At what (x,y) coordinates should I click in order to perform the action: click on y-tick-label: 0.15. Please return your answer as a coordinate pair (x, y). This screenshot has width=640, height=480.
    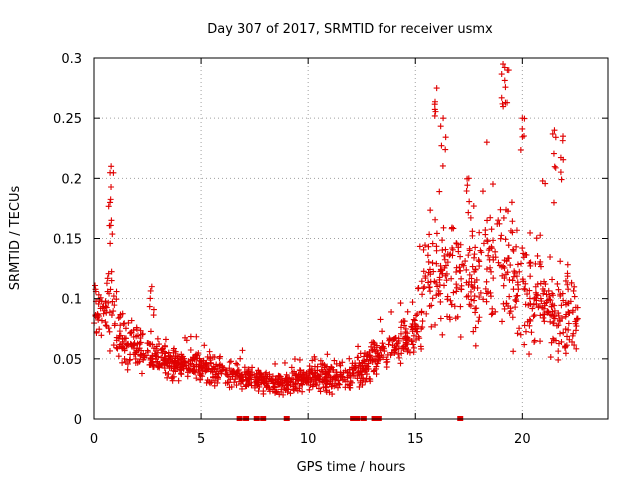
    Looking at the image, I should click on (67, 240).